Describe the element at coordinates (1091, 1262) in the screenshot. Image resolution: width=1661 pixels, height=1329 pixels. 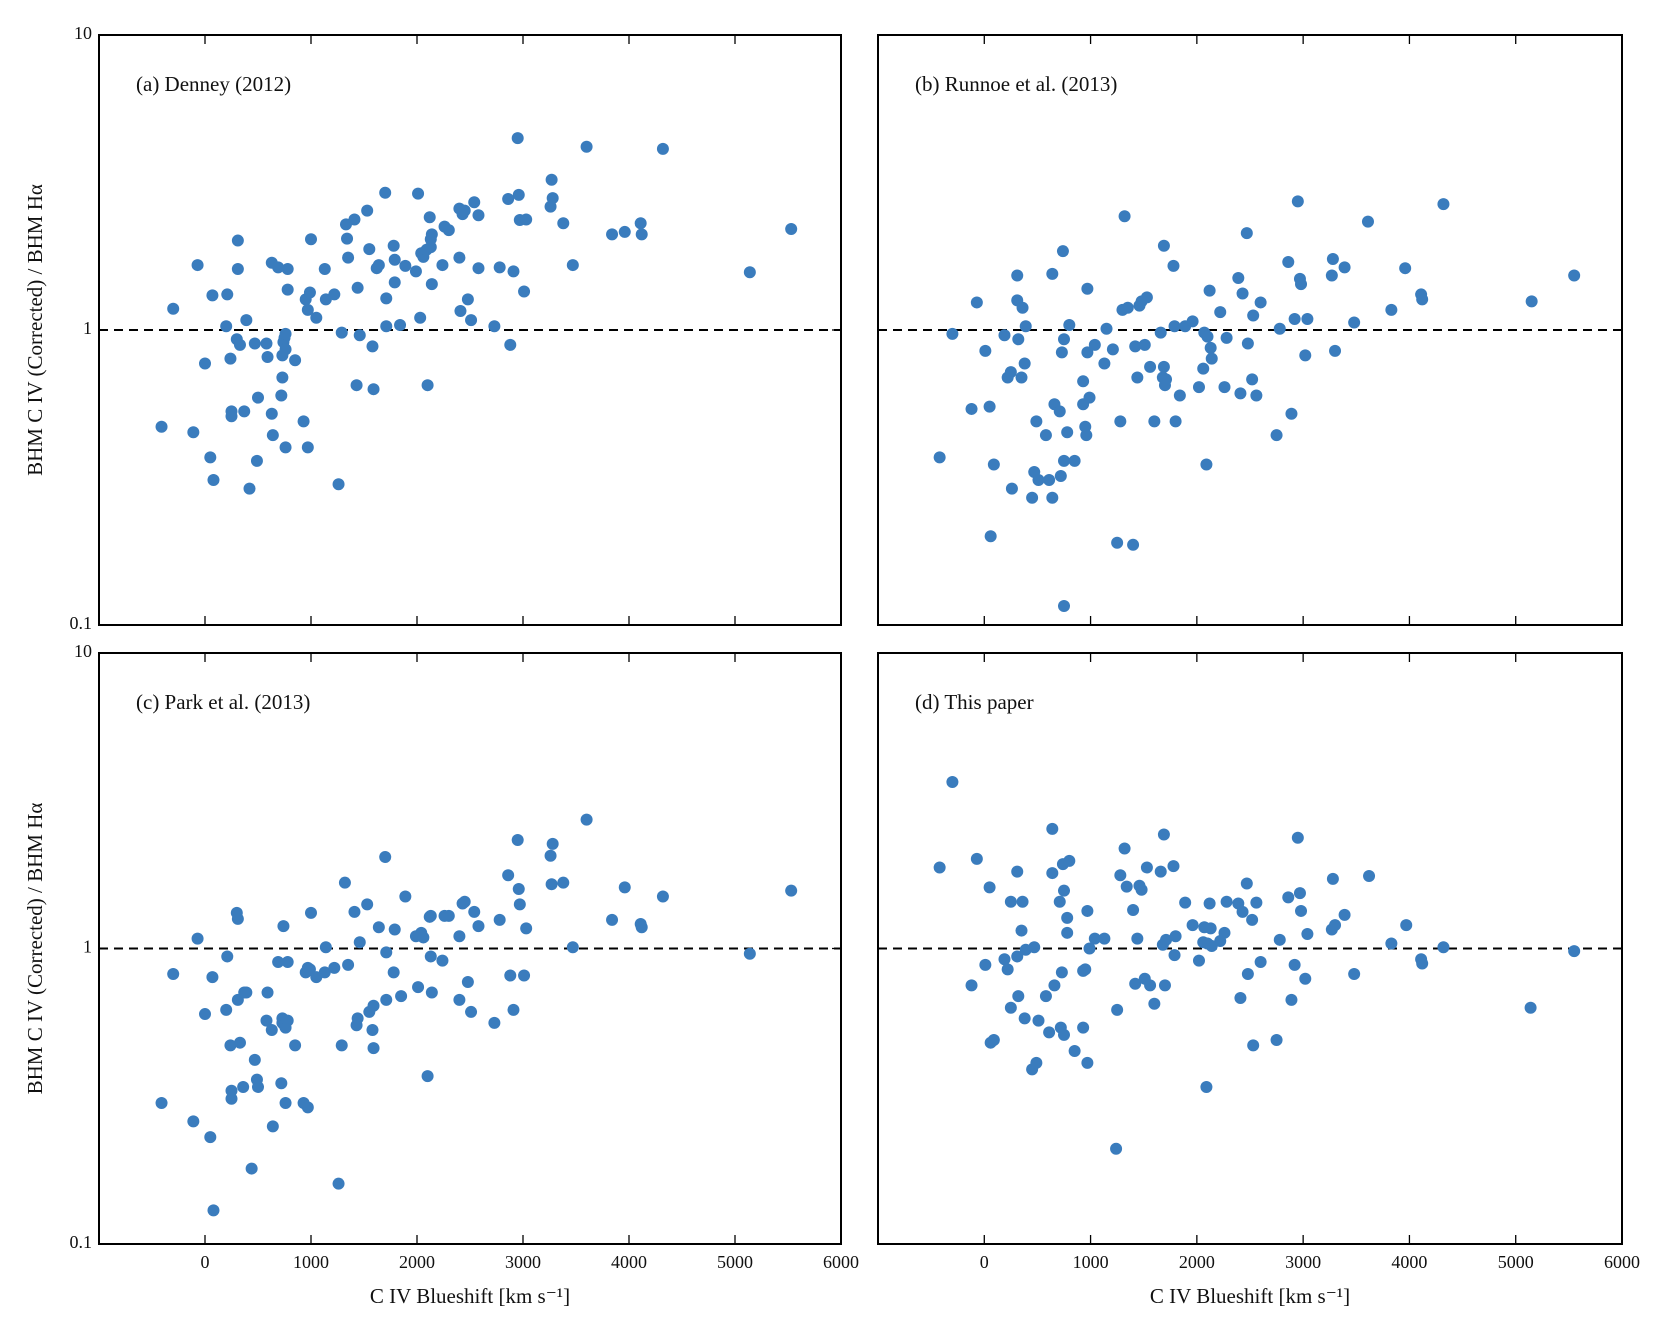
I see `x-tick-label: 1000` at that location.